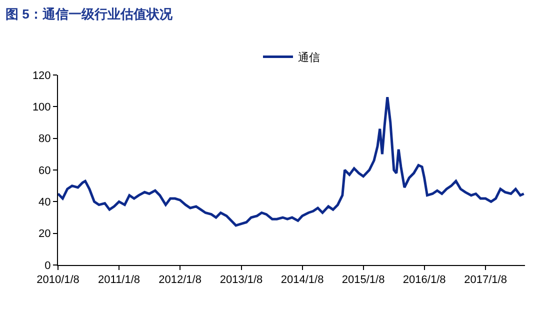 Image resolution: width=550 pixels, height=320 pixels. What do you see at coordinates (363, 280) in the screenshot?
I see `x-tick-label: 2015/1/8` at bounding box center [363, 280].